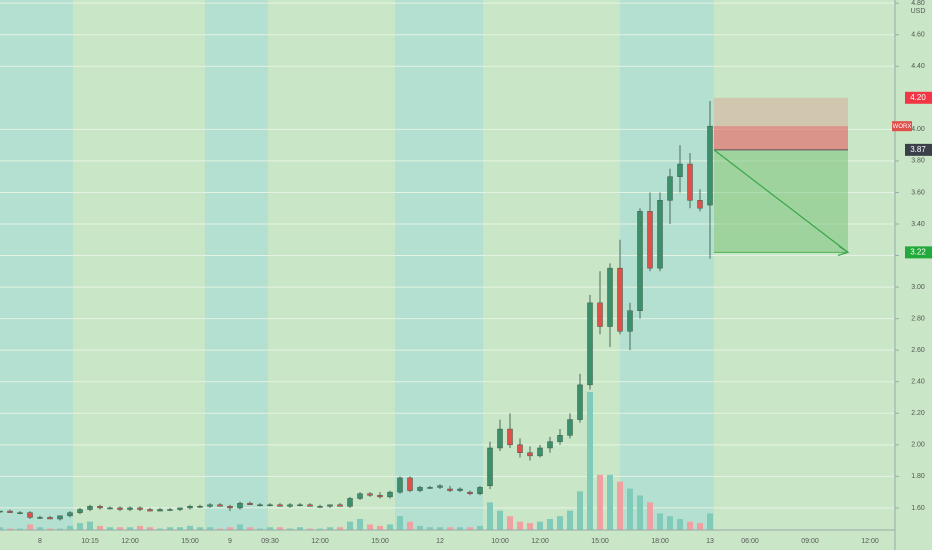 Image resolution: width=932 pixels, height=550 pixels. Describe the element at coordinates (710, 541) in the screenshot. I see `x-tick-label: 13` at that location.